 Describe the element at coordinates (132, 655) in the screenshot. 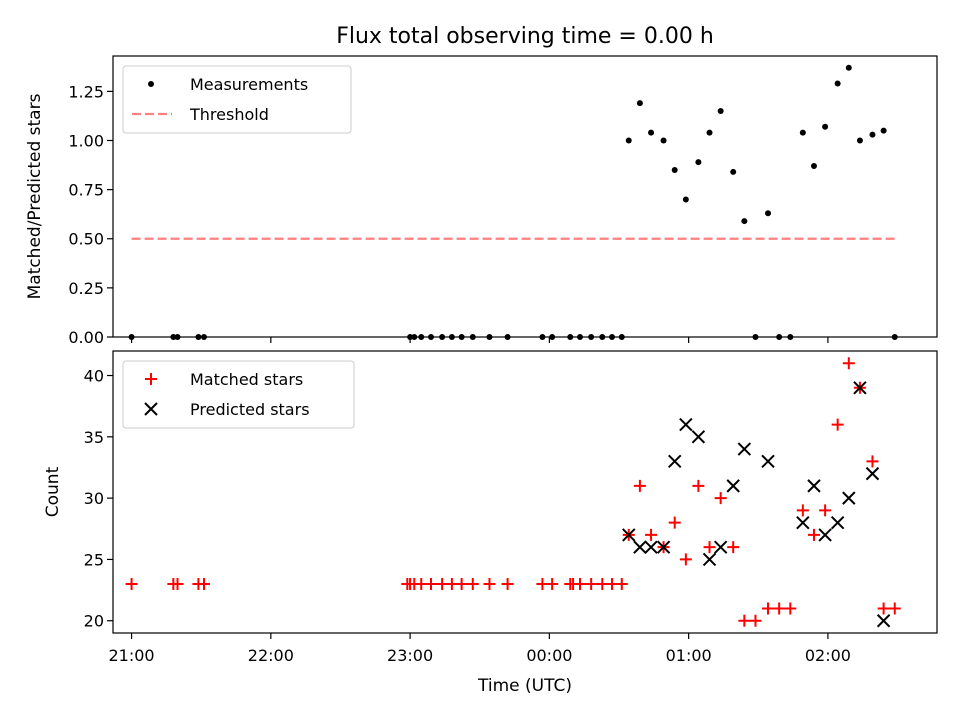

I see `x-tick-label: 21:00` at that location.